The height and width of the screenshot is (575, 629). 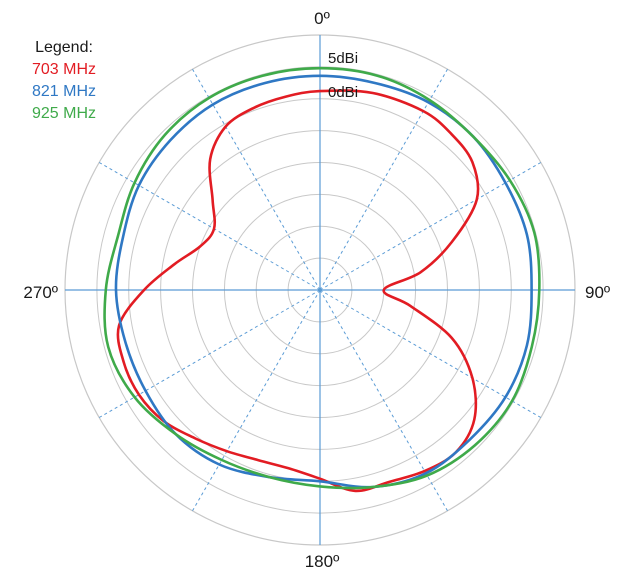 I want to click on legend: Legend: 703 MHz 821 MHz 925 MHz, so click(x=64, y=80).